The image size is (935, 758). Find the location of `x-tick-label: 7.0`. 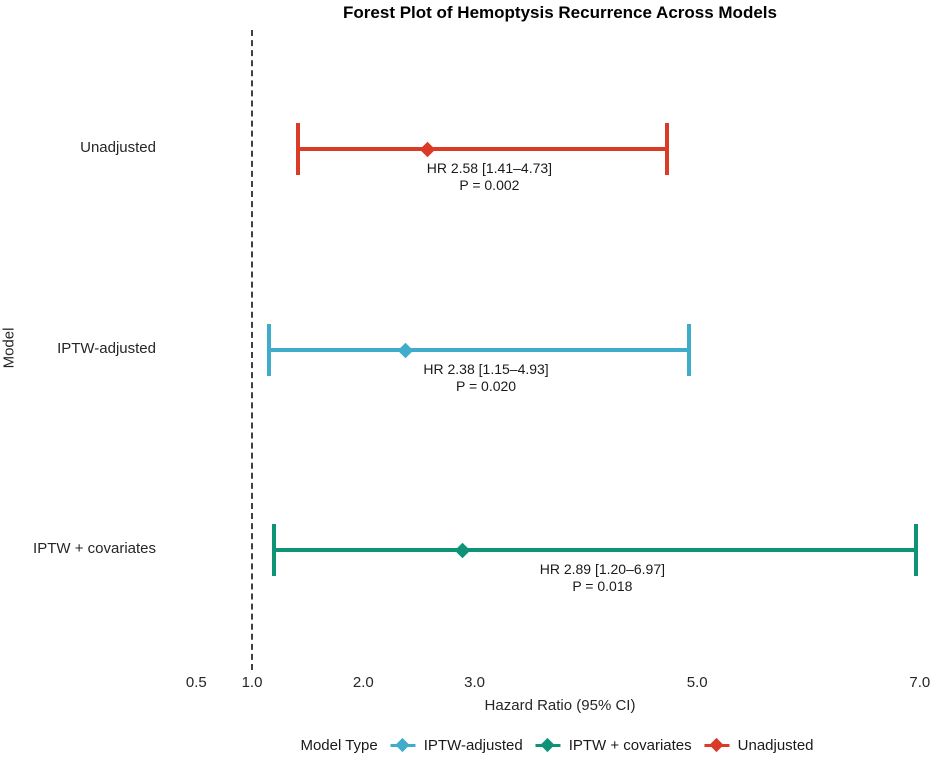

x-tick-label: 7.0 is located at coordinates (920, 682).